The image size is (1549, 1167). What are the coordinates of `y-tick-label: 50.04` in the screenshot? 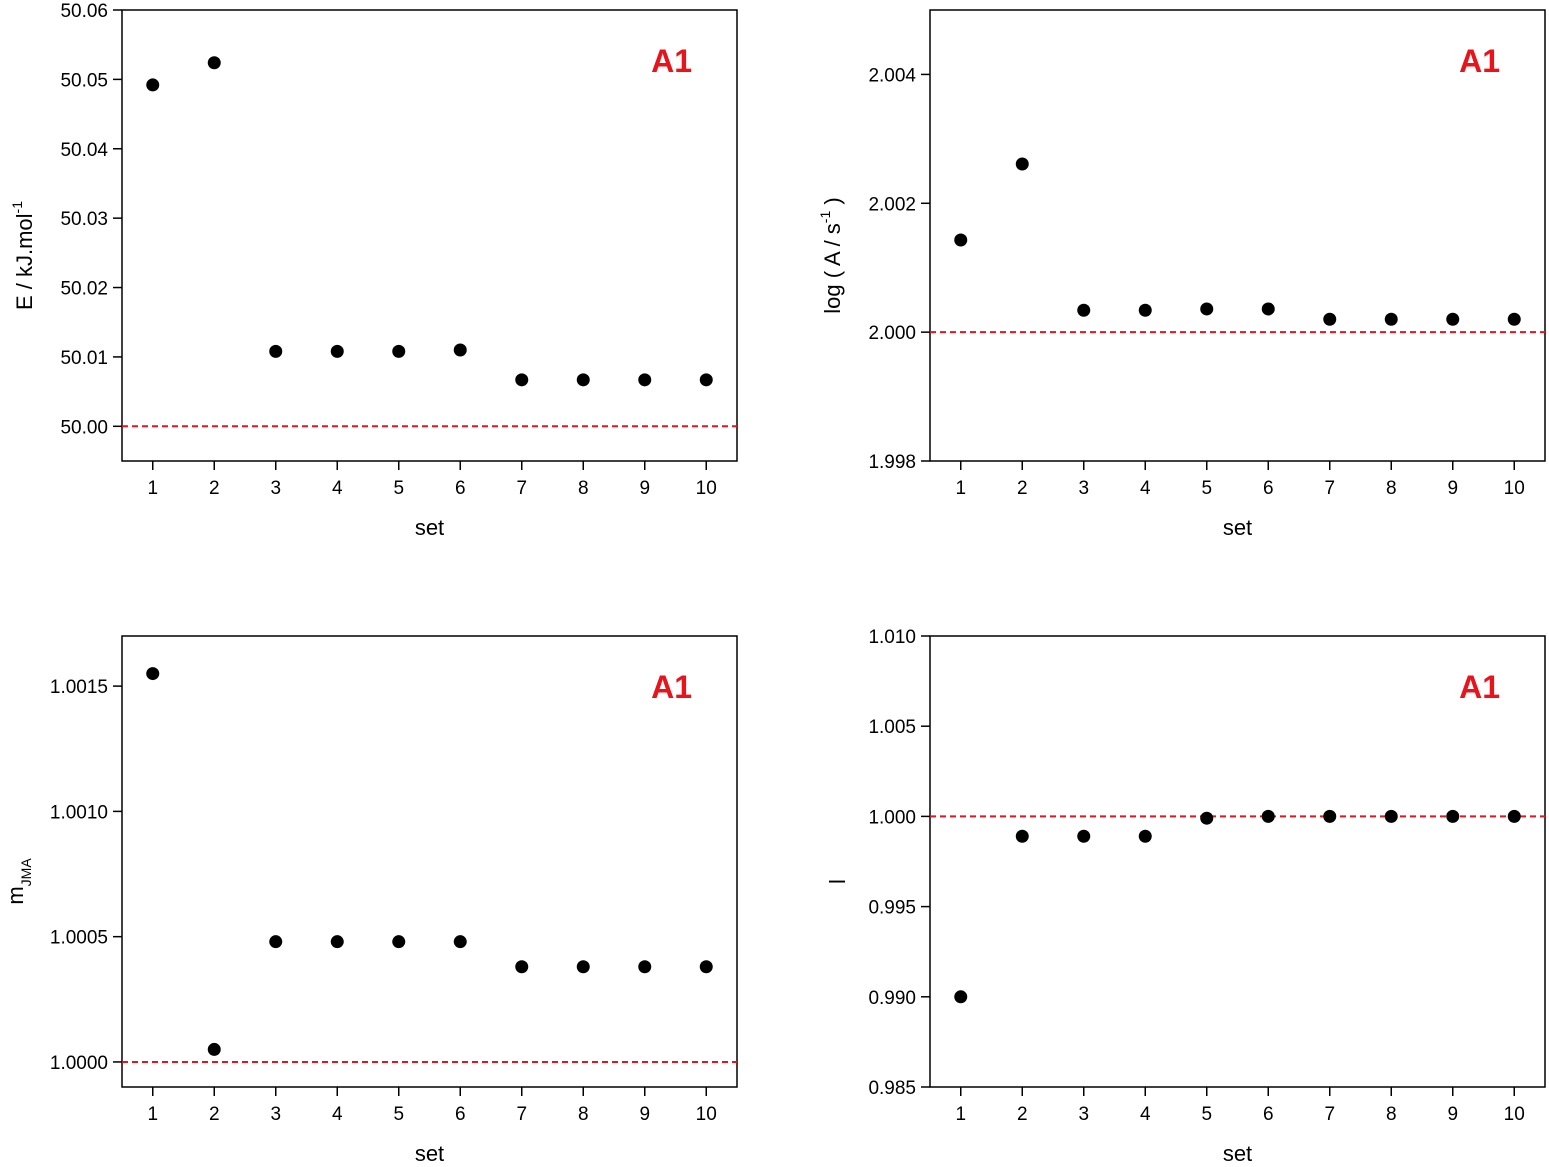 It's located at (84, 150).